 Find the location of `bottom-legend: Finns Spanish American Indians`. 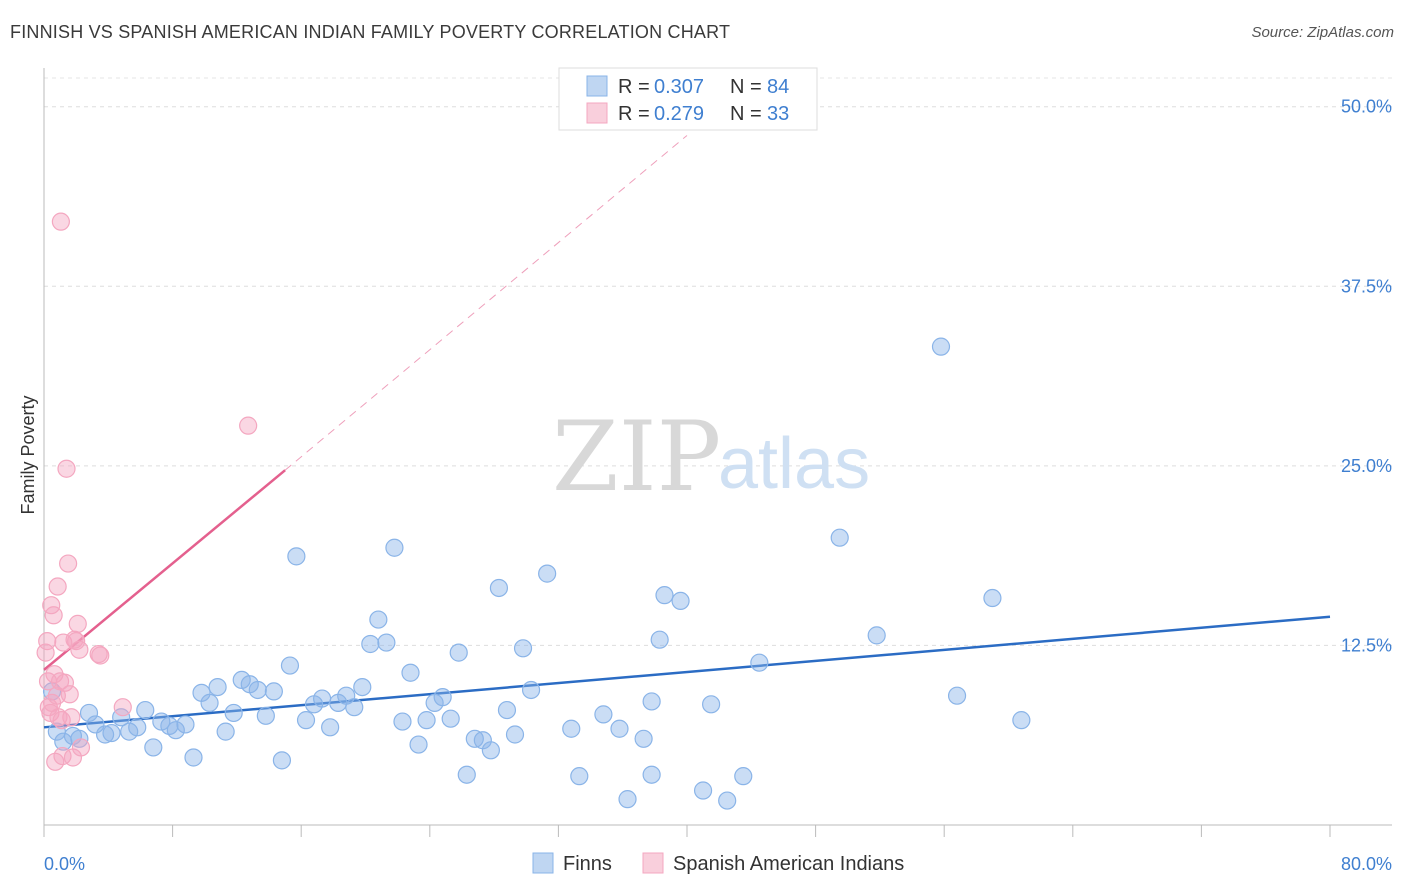

bottom-legend: Finns Spanish American Indians is located at coordinates (718, 863).